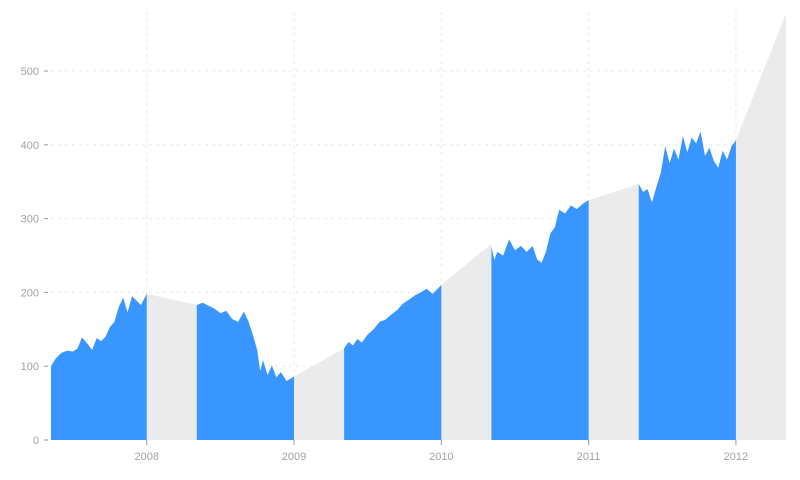  What do you see at coordinates (30, 293) in the screenshot?
I see `y-tick-label-200: 200` at bounding box center [30, 293].